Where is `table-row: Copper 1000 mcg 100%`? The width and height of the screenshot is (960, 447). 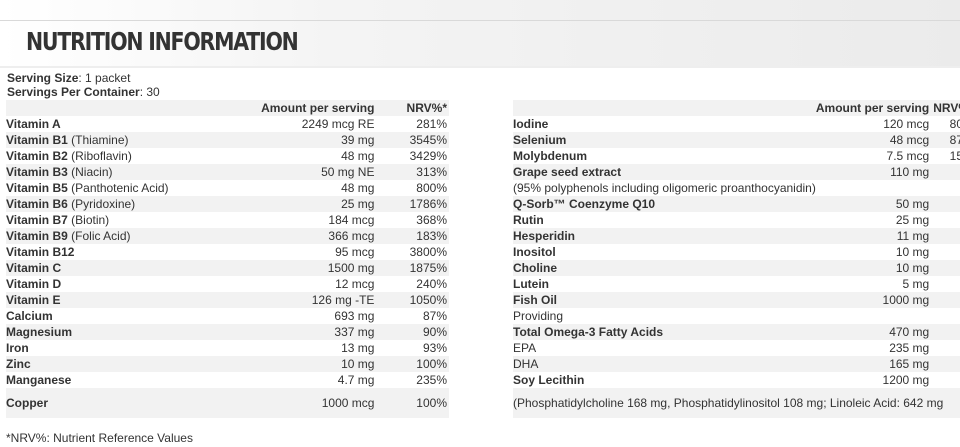
table-row: Copper 1000 mcg 100% is located at coordinates (227, 403).